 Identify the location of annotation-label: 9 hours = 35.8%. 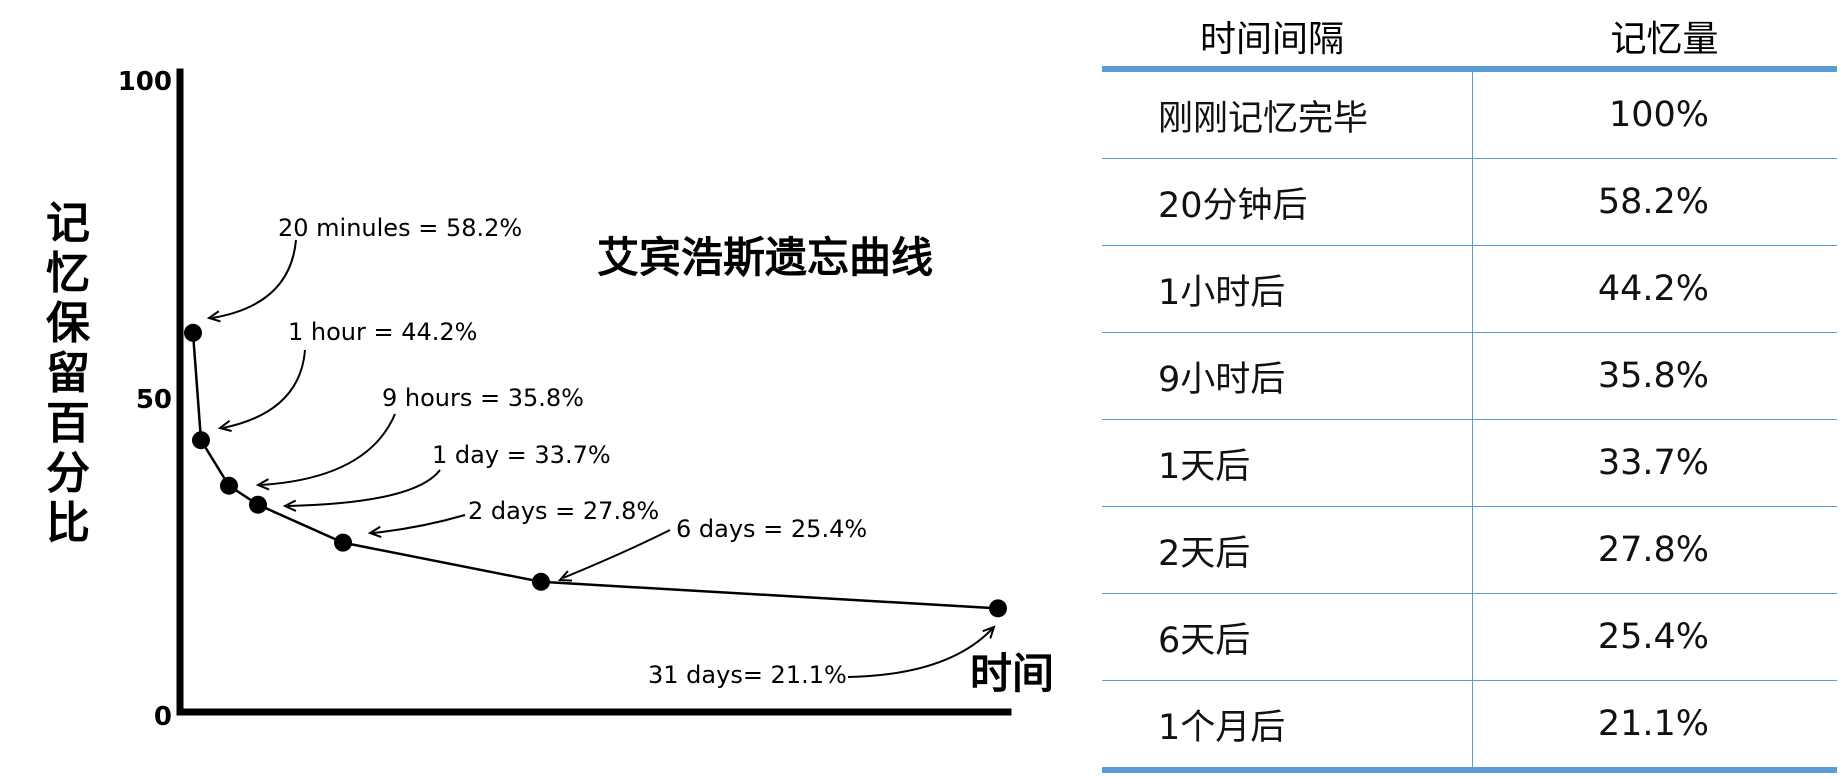
(483, 398).